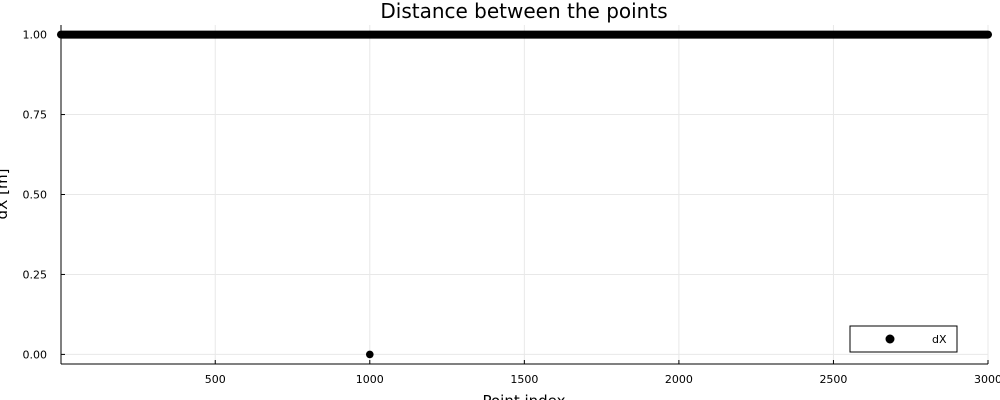 Image resolution: width=1000 pixels, height=400 pixels. I want to click on legend: dX, so click(903, 339).